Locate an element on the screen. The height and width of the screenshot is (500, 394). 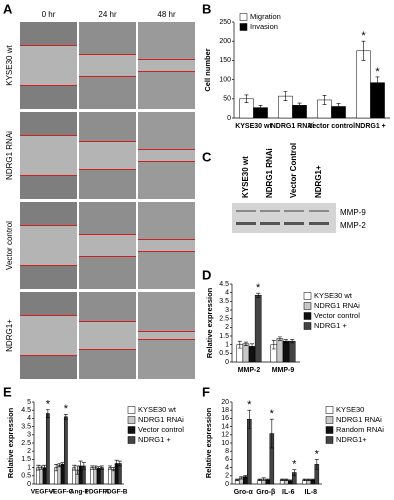
y-tick-label: 0.5 is located at coordinates (224, 353).